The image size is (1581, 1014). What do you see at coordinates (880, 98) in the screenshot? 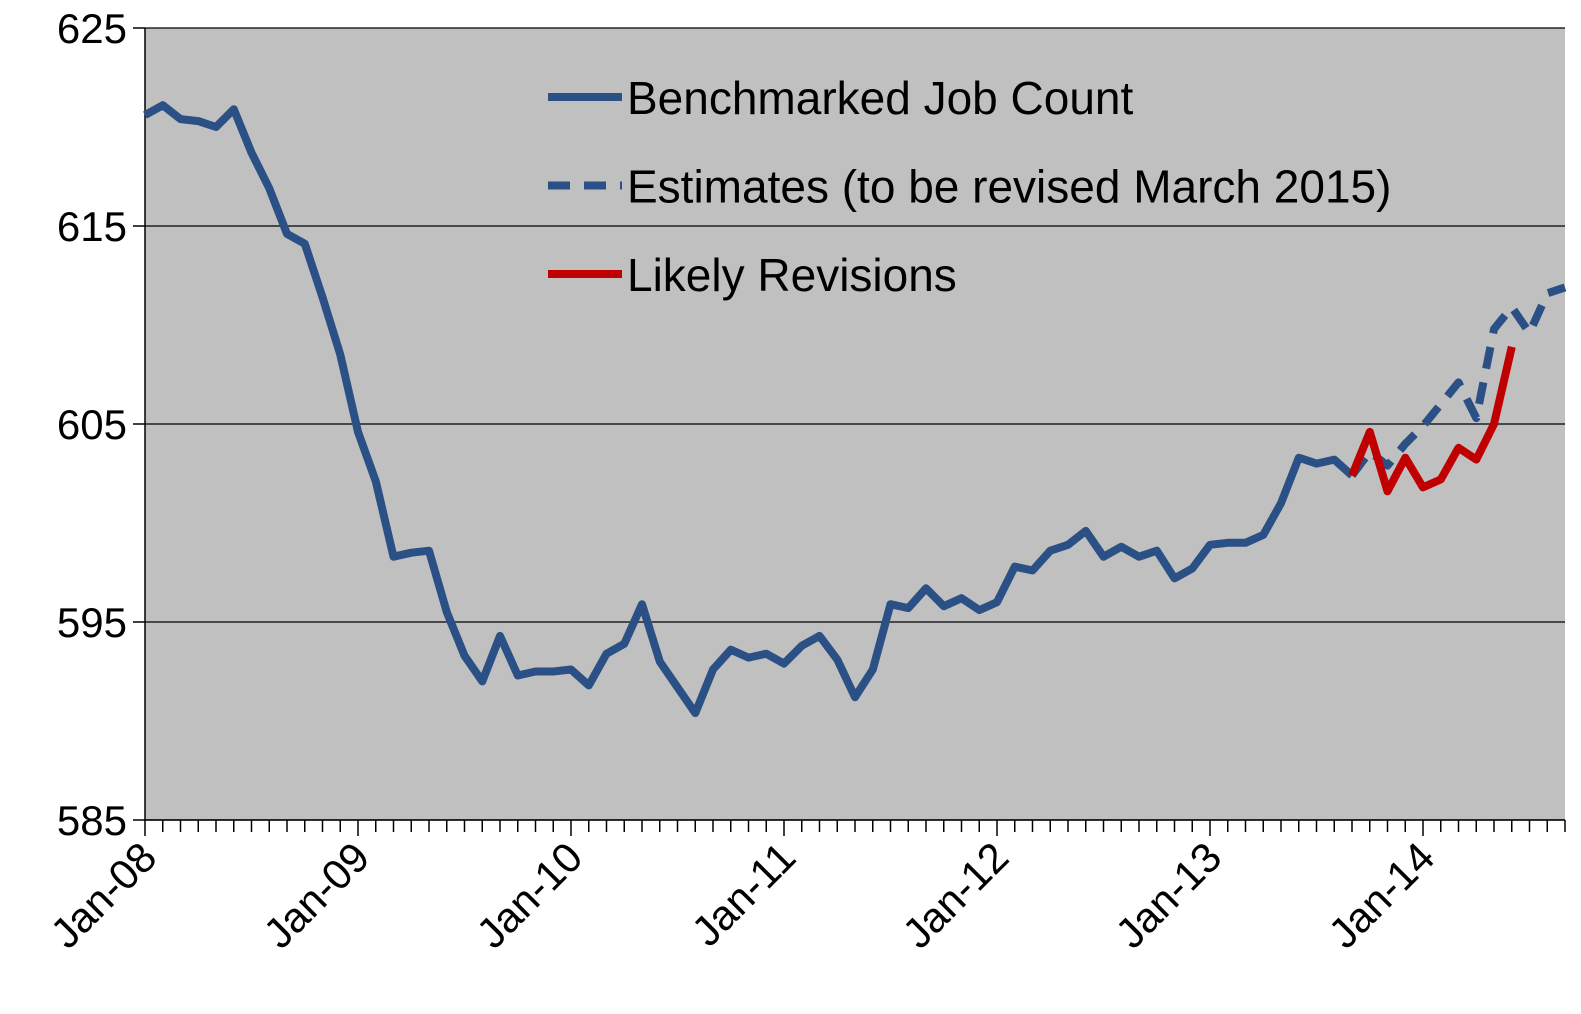
I see `legend-label: Benchmarked Job Count` at bounding box center [880, 98].